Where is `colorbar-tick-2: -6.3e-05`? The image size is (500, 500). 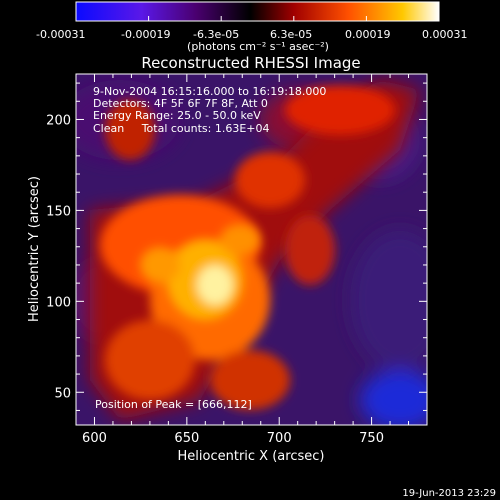
colorbar-tick-2: -6.3e-05 is located at coordinates (216, 34).